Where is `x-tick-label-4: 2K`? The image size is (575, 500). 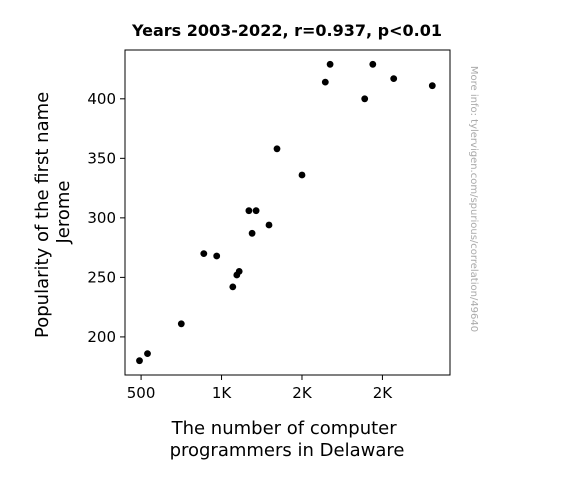
x-tick-label-4: 2K is located at coordinates (383, 393).